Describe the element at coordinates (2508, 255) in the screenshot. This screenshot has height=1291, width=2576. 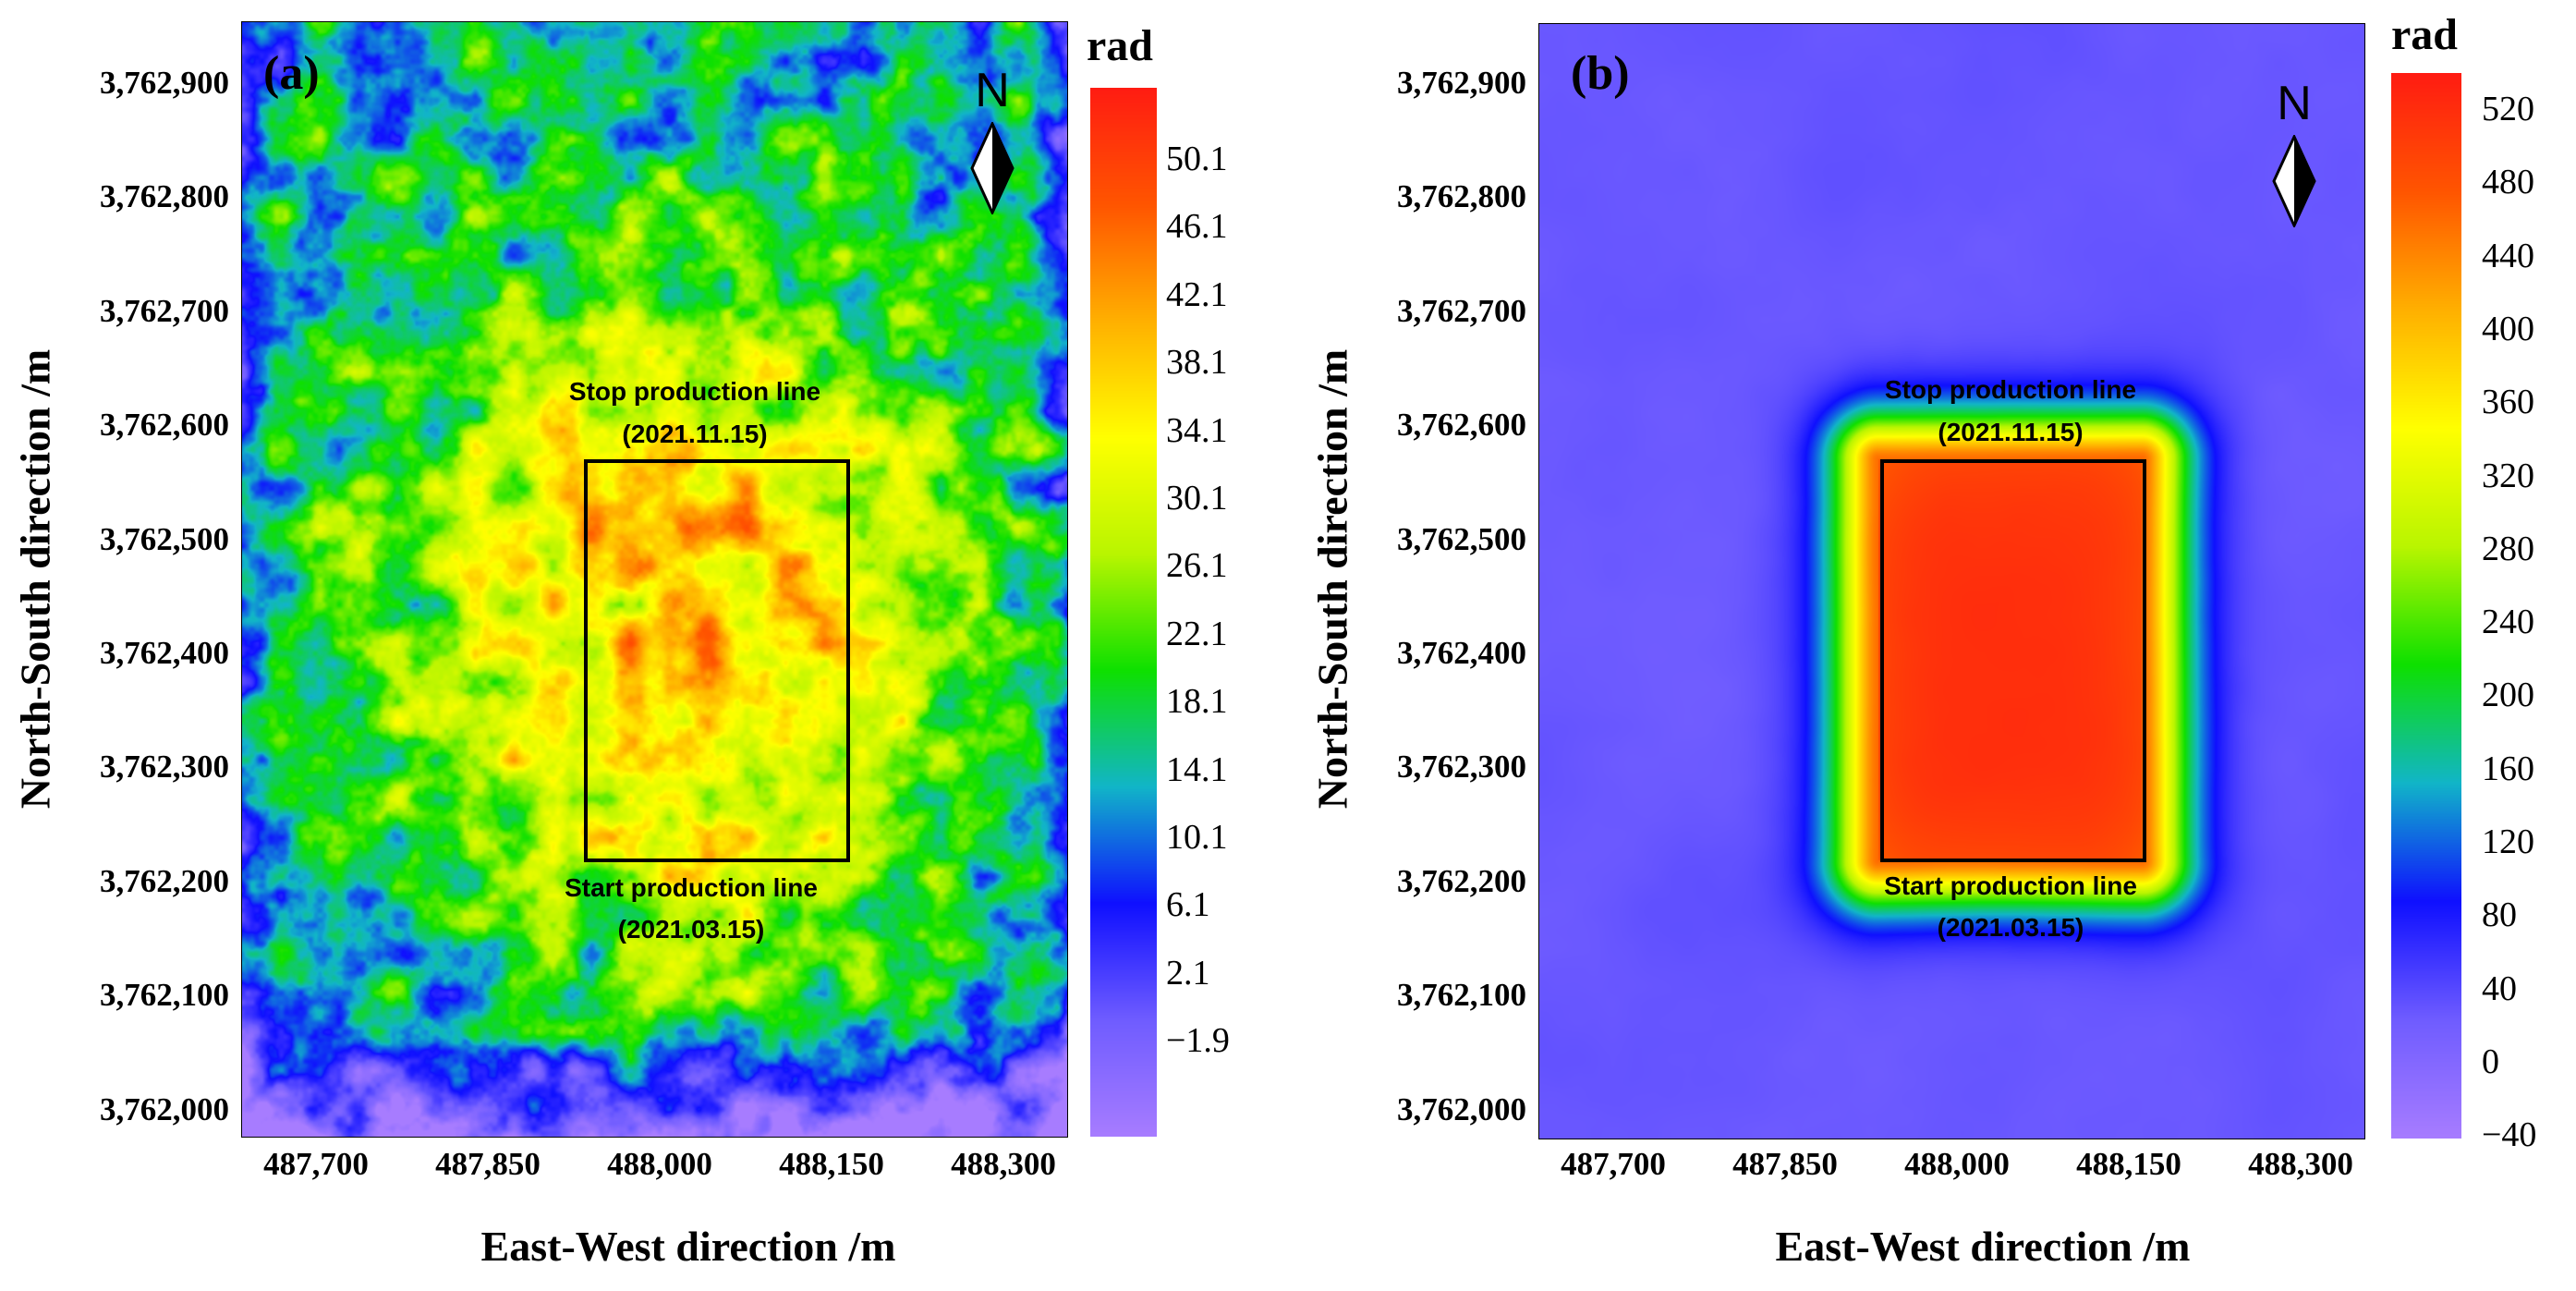
I see `colorbar-tick-label: 440` at that location.